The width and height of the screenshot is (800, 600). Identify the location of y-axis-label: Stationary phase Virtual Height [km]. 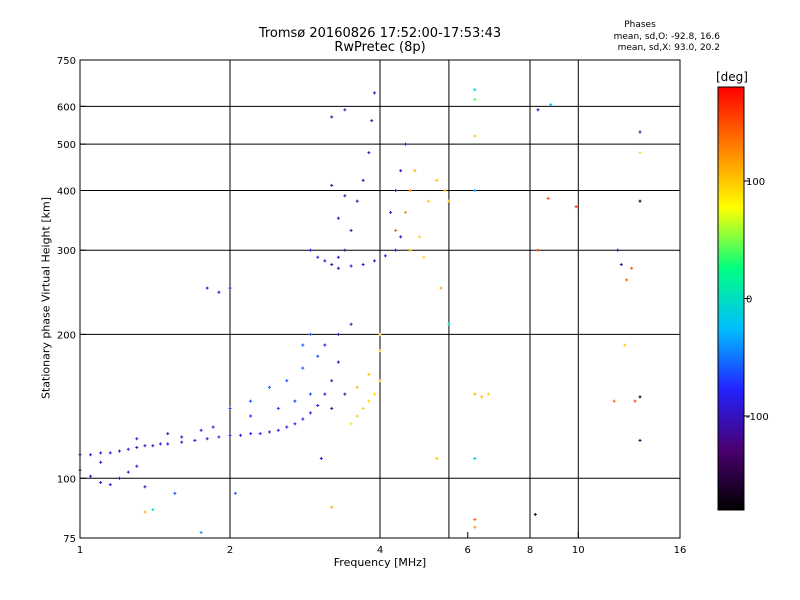
(46, 298).